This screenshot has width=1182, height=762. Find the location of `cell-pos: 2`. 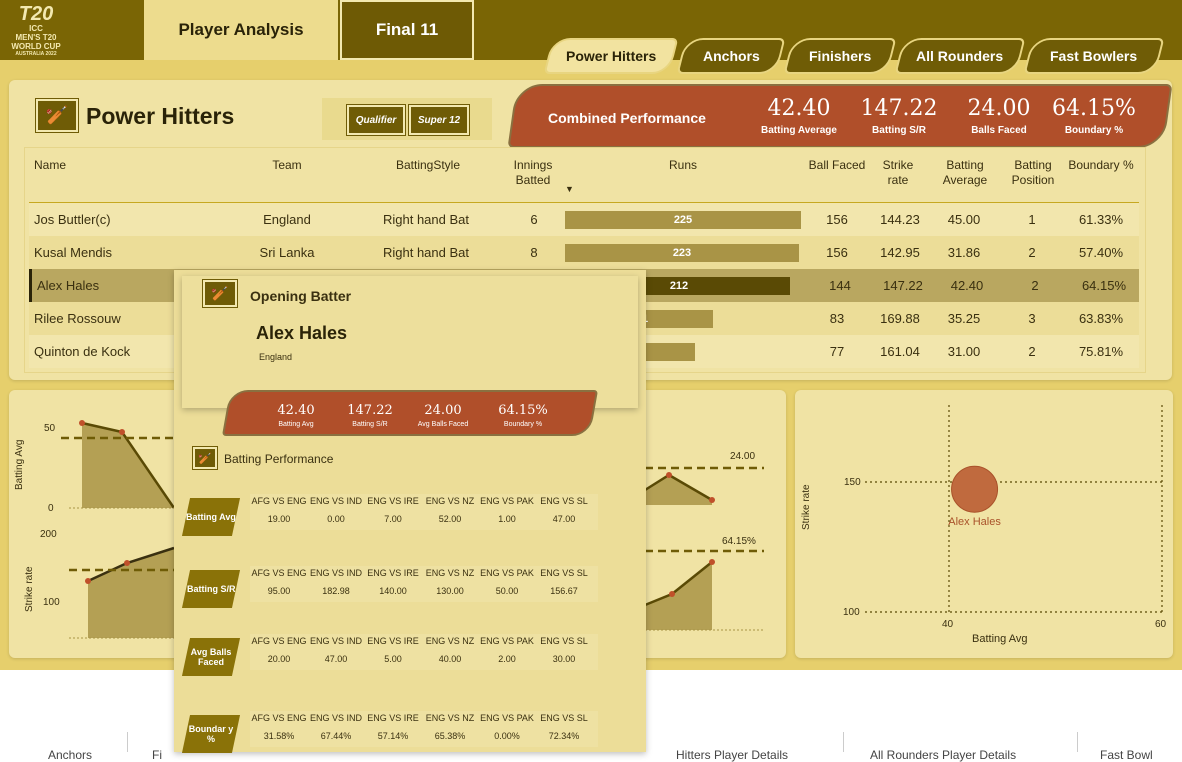

cell-pos: 2 is located at coordinates (1032, 252).